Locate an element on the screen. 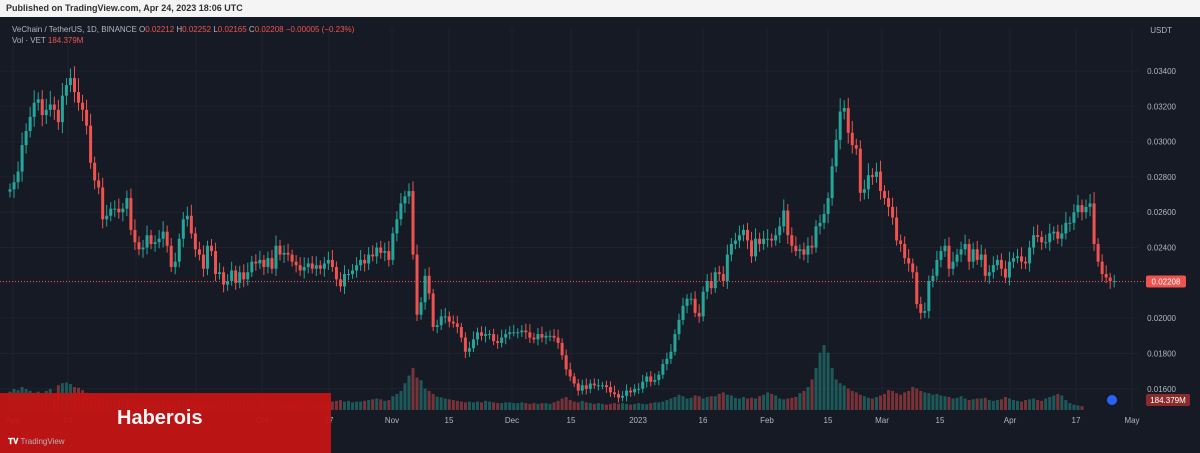 The height and width of the screenshot is (453, 1200). close-label: C is located at coordinates (250, 29).